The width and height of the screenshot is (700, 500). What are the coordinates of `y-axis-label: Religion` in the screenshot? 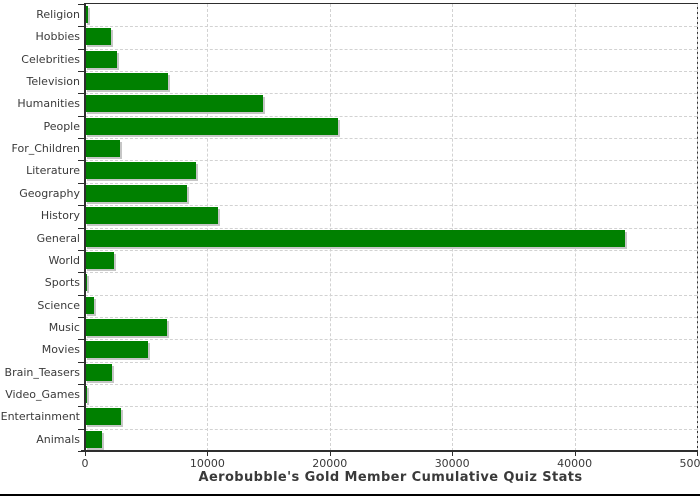 It's located at (58, 14).